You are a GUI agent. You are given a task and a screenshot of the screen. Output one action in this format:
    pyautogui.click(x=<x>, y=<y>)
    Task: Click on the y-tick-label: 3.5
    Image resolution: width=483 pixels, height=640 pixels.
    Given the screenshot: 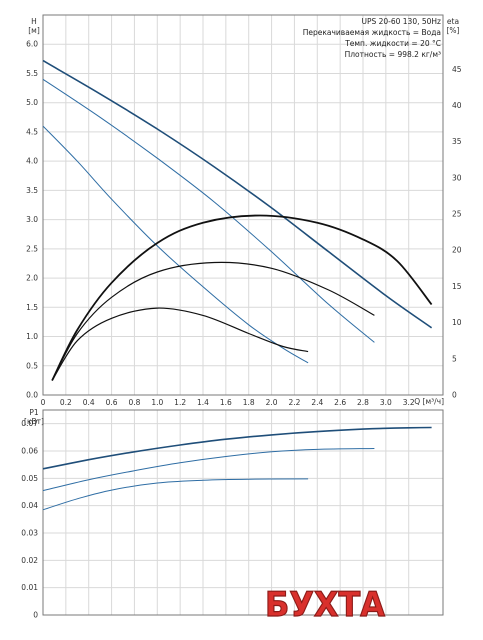 What is the action you would take?
    pyautogui.click(x=32, y=190)
    